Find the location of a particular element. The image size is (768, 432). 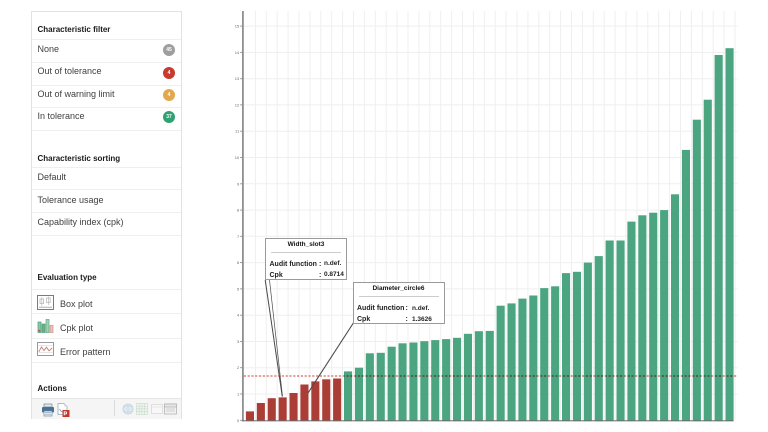

svg-text: 7 is located at coordinates (238, 236).